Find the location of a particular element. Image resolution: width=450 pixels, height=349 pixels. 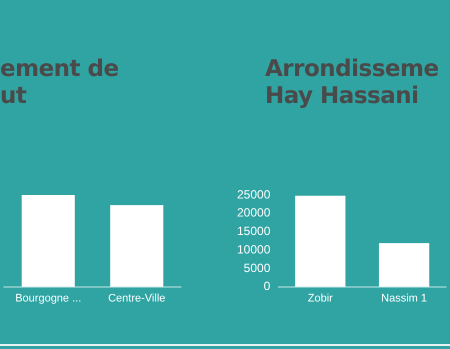

x-tick-label: Nassim 1 is located at coordinates (404, 298).